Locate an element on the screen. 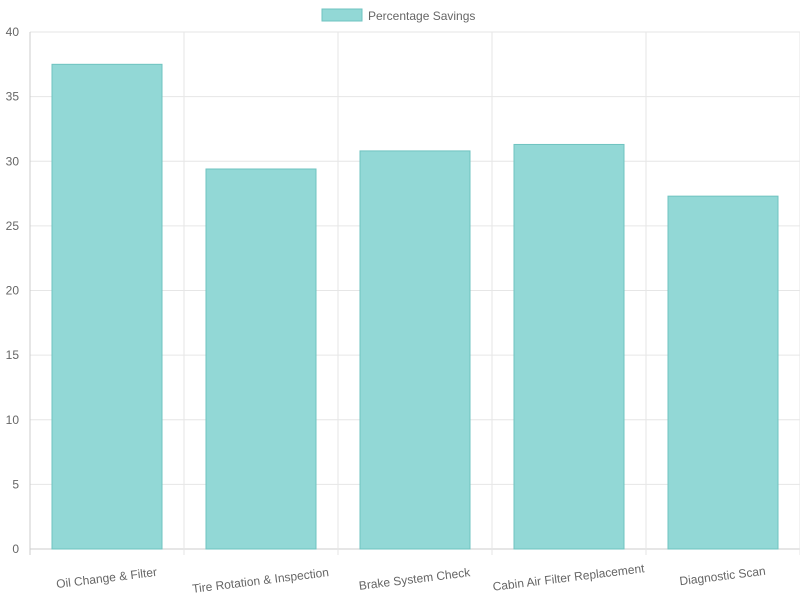 This screenshot has width=800, height=600. legend-label: Percentage Savings is located at coordinates (421, 16).